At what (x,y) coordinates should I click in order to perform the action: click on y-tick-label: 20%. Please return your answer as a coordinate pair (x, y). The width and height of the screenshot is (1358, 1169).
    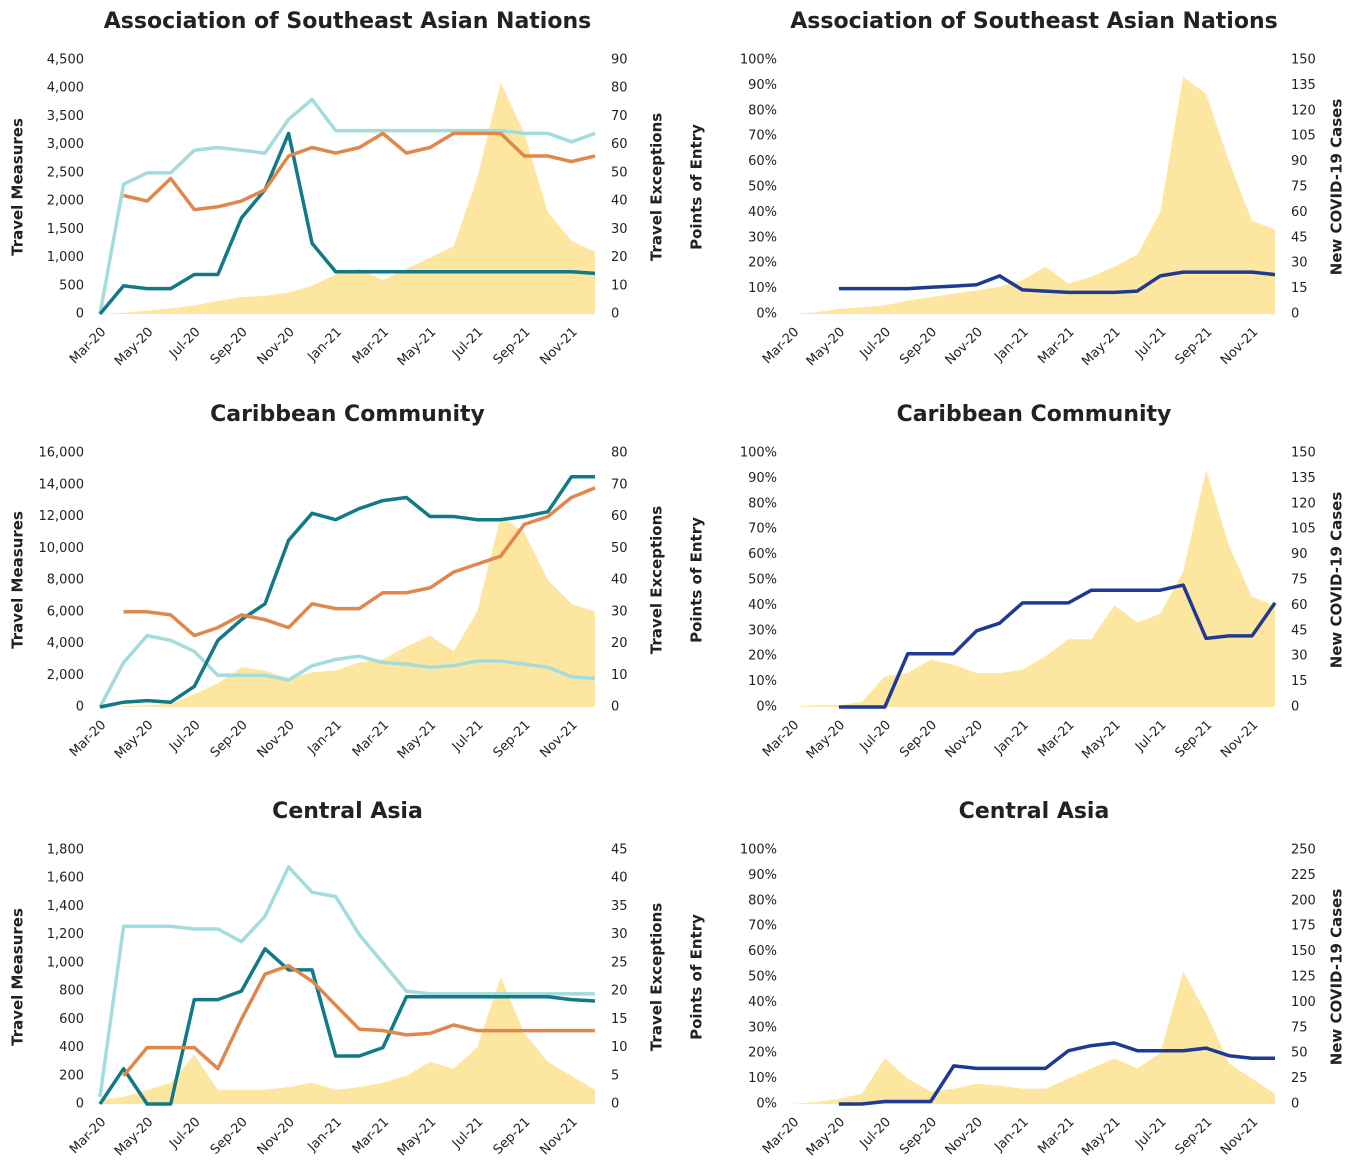
    Looking at the image, I should click on (762, 263).